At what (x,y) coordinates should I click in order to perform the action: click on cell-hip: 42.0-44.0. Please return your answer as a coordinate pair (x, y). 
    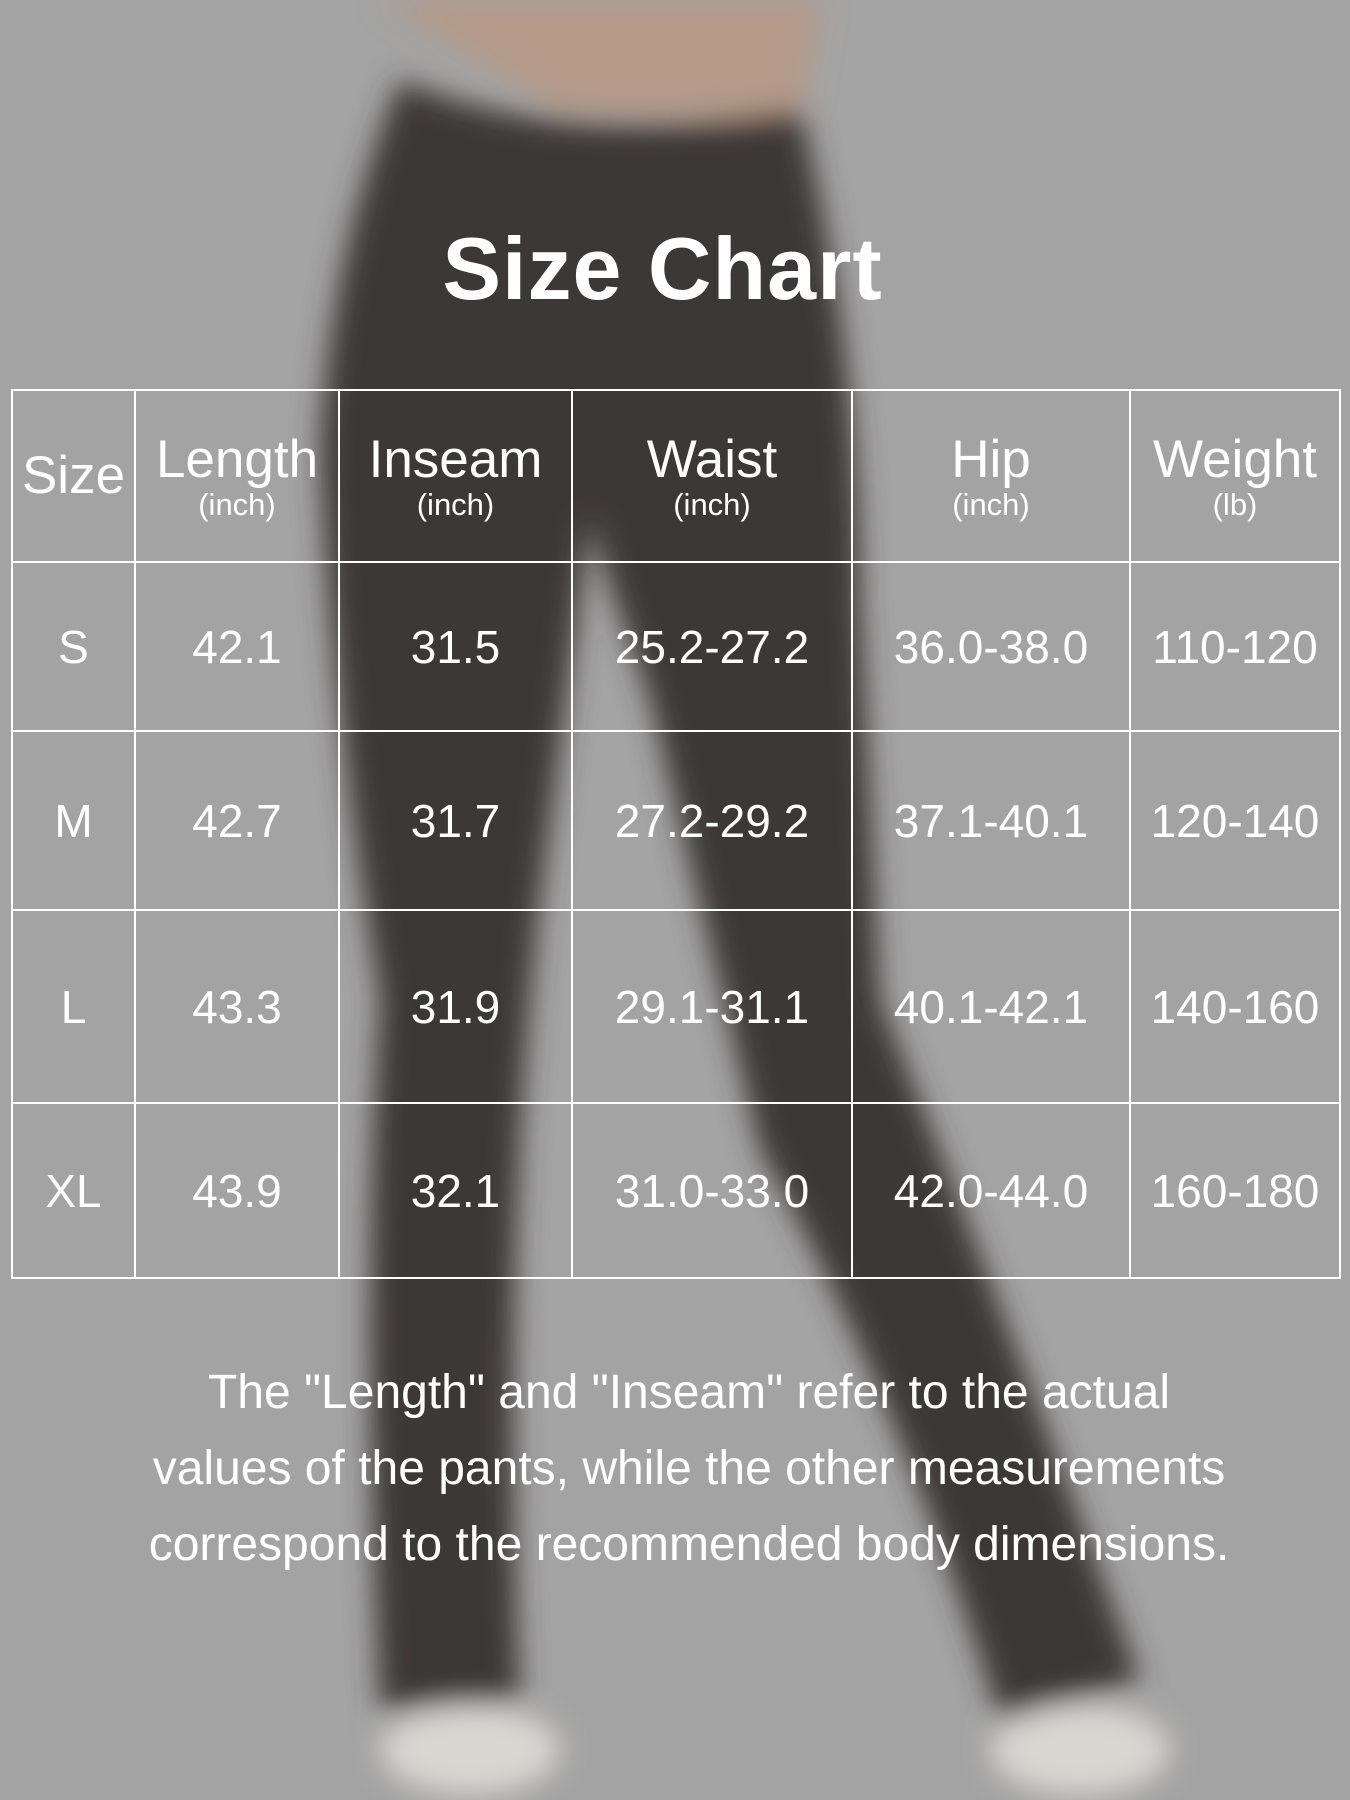
    Looking at the image, I should click on (991, 1190).